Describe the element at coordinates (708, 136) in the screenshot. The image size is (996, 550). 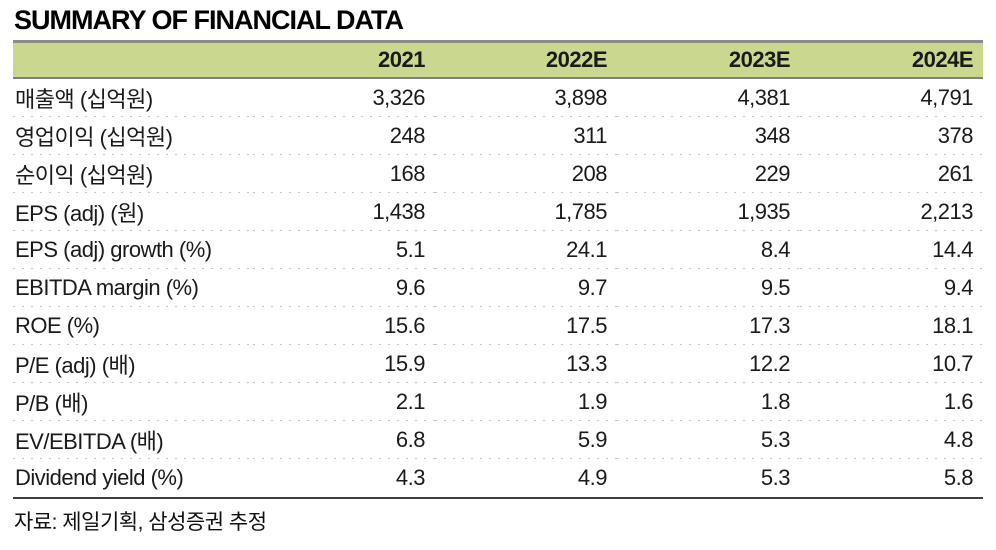
I see `cell-value: 348` at that location.